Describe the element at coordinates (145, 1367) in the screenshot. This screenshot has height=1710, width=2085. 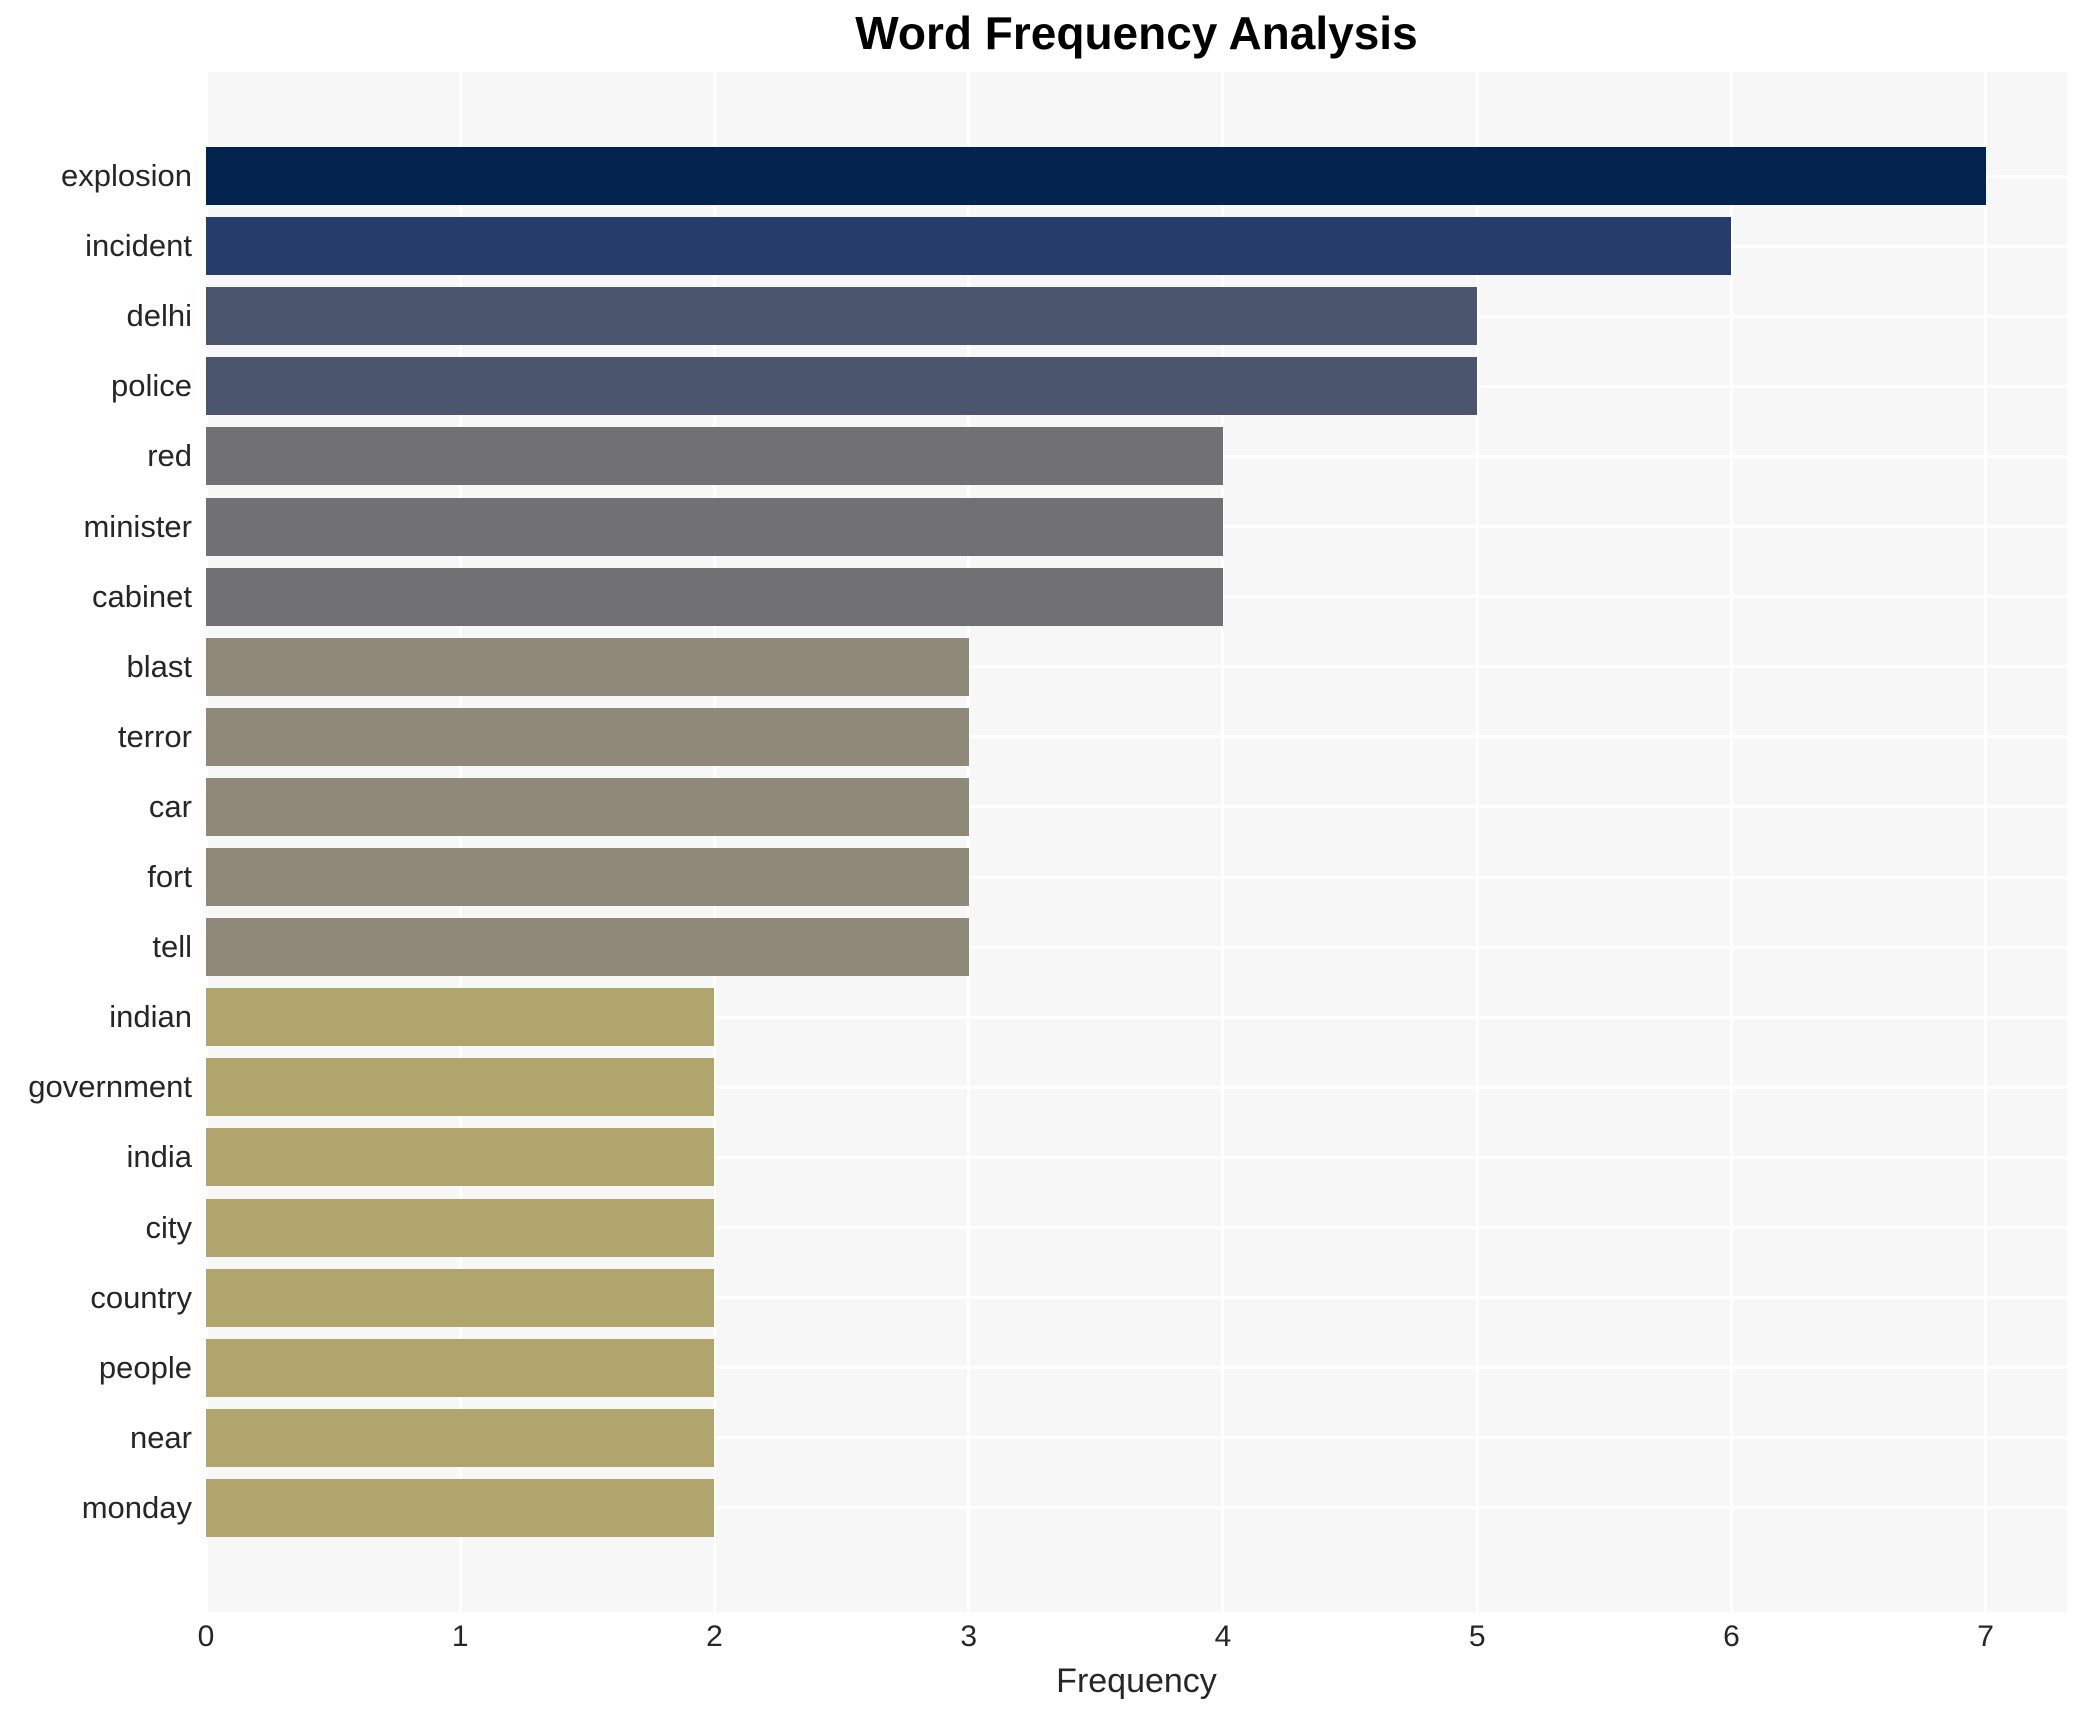
I see `category-label-people: people` at that location.